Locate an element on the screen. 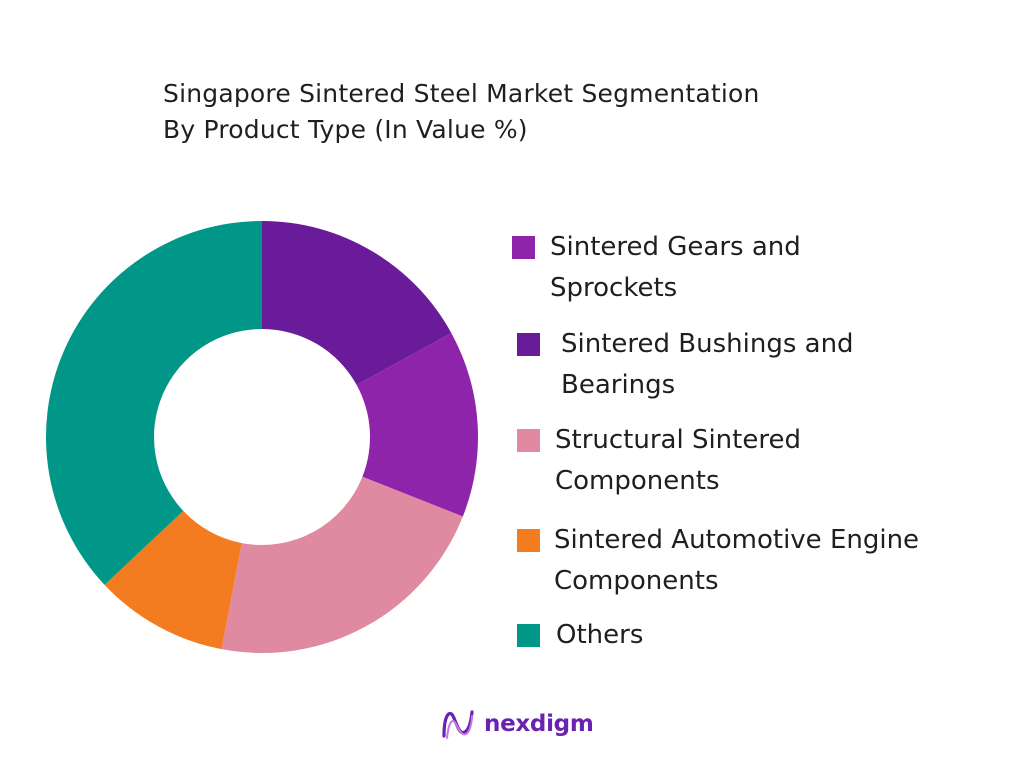 Image resolution: width=1024 pixels, height=768 pixels. brand-logo: nexdigm is located at coordinates (517, 724).